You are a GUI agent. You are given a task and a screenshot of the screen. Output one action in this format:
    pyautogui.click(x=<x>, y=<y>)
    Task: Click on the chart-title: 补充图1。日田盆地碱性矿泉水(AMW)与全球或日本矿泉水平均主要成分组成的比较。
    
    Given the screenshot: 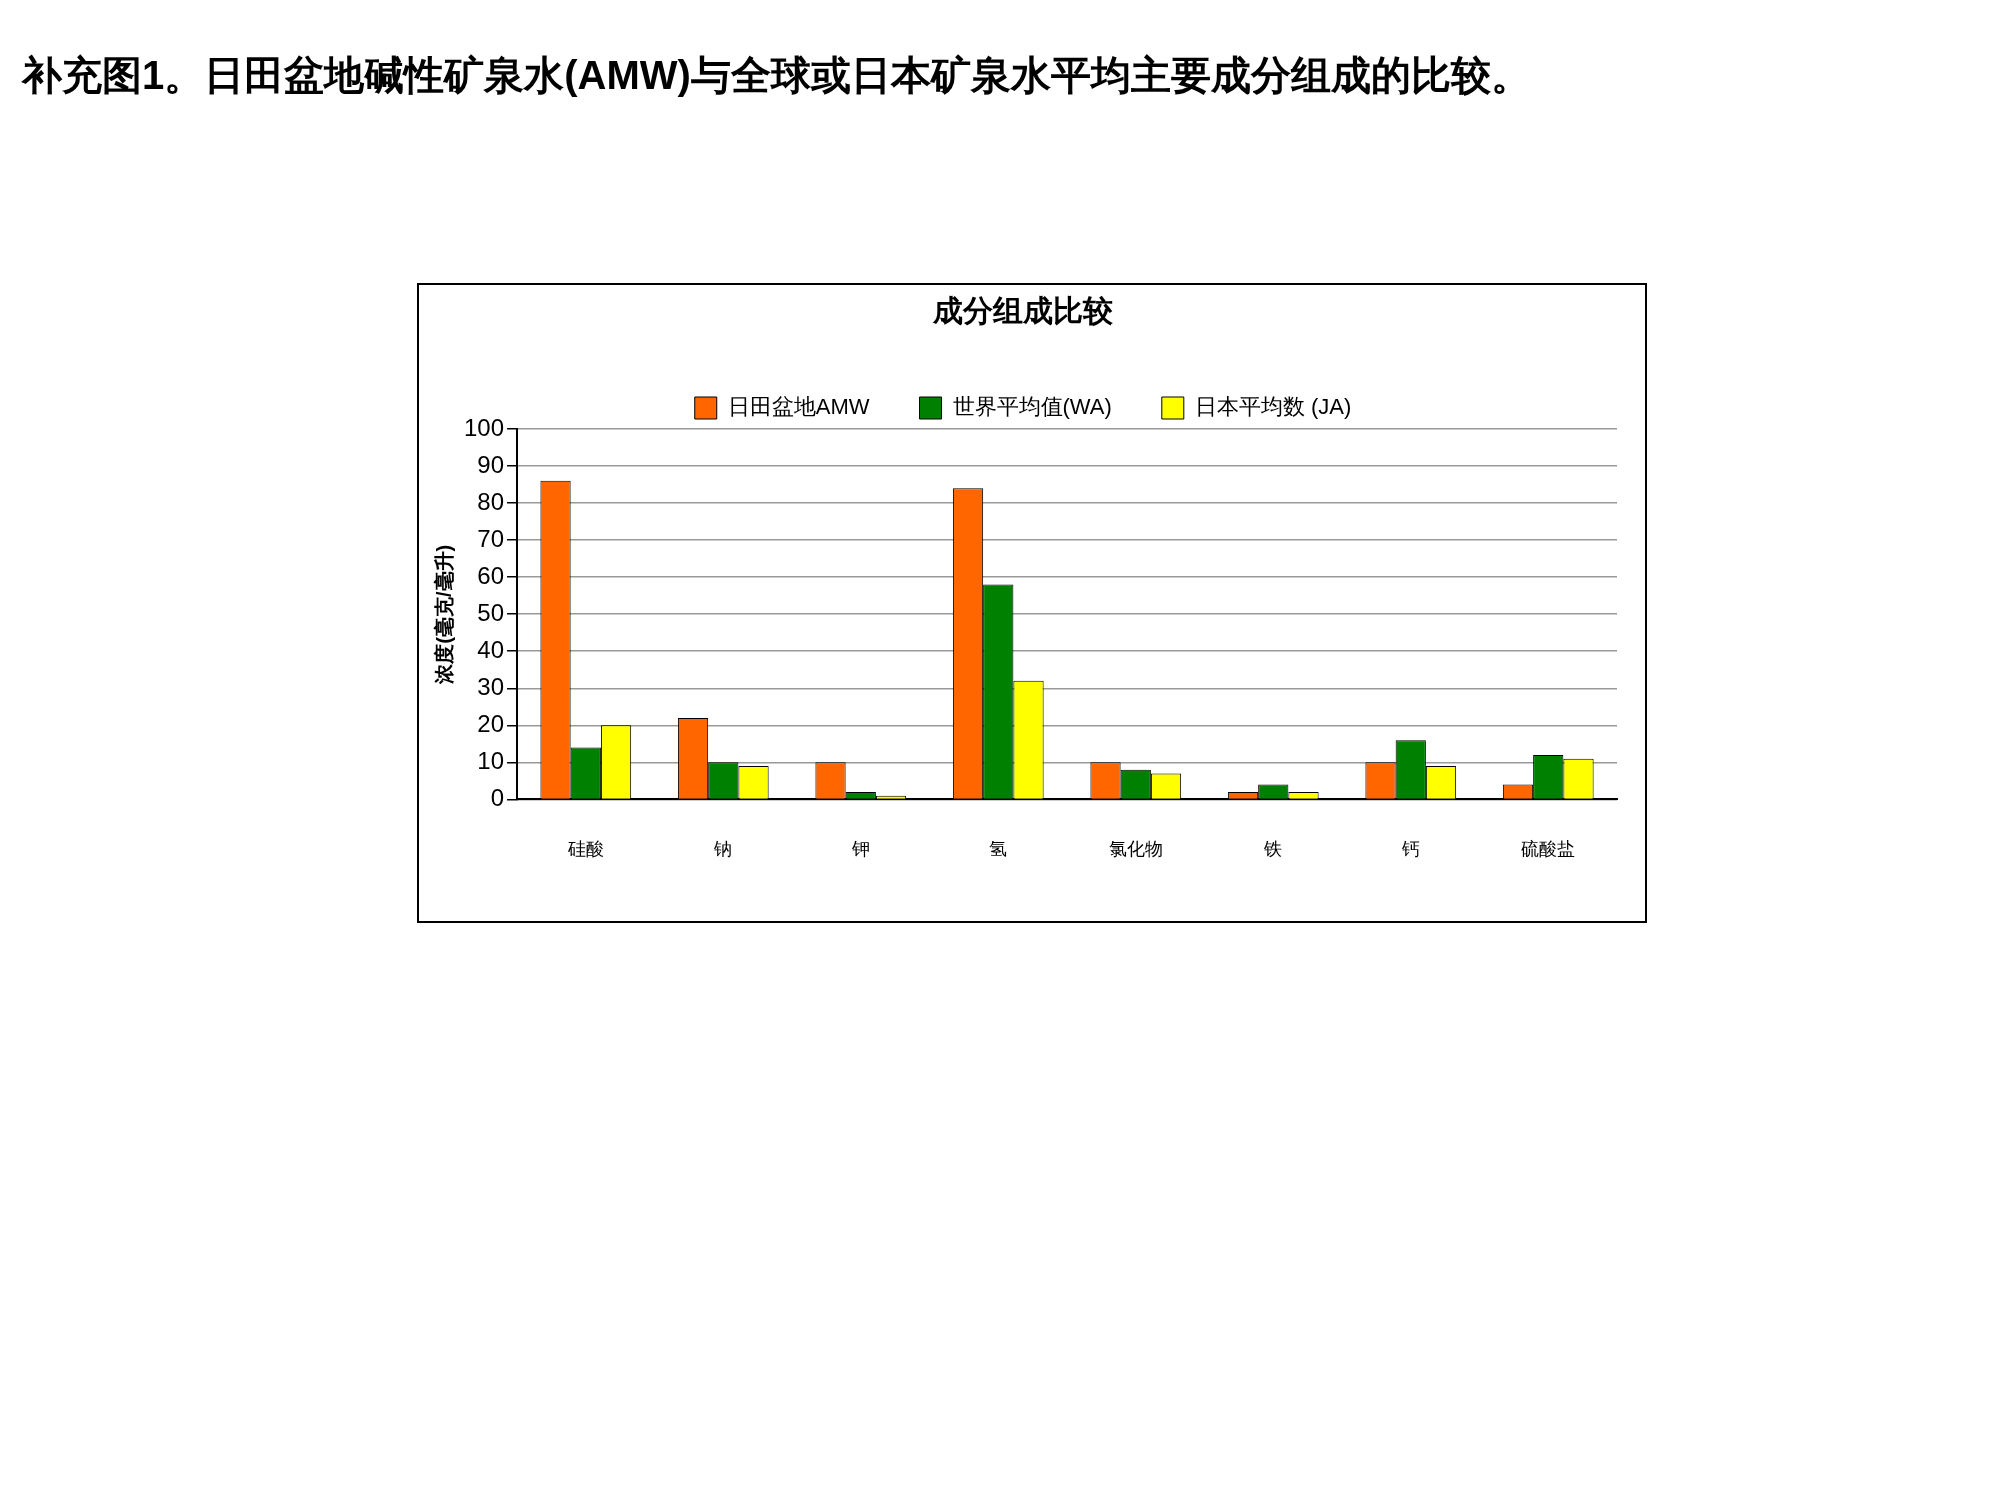 What is the action you would take?
    pyautogui.click(x=776, y=75)
    